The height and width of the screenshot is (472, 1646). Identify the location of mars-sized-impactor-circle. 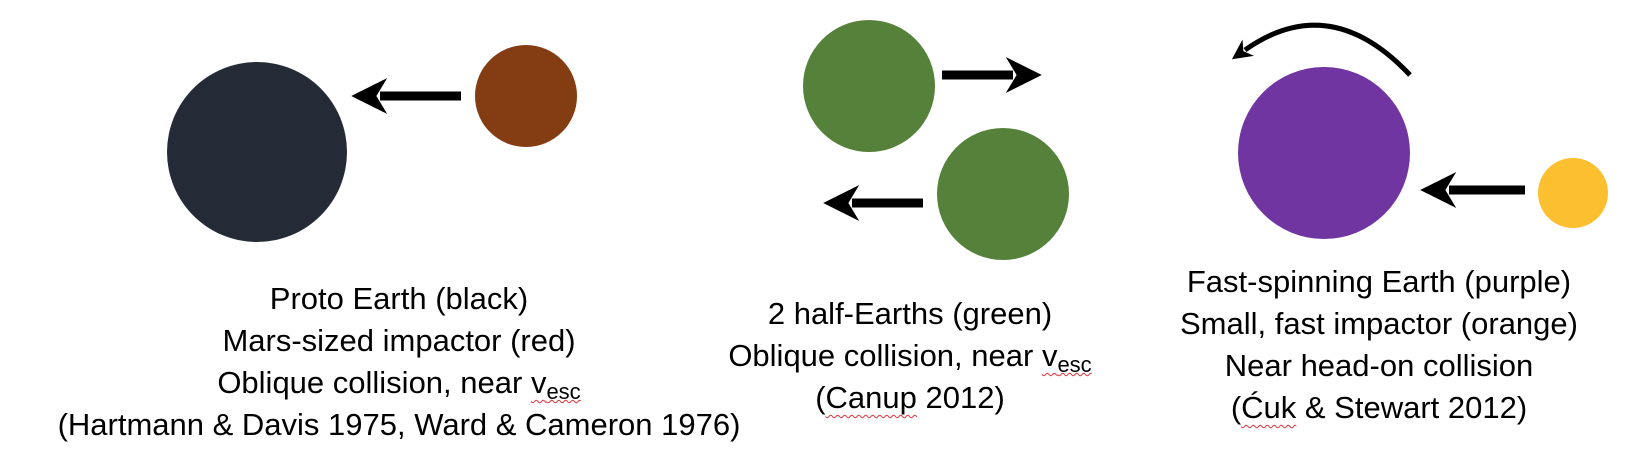
(526, 96).